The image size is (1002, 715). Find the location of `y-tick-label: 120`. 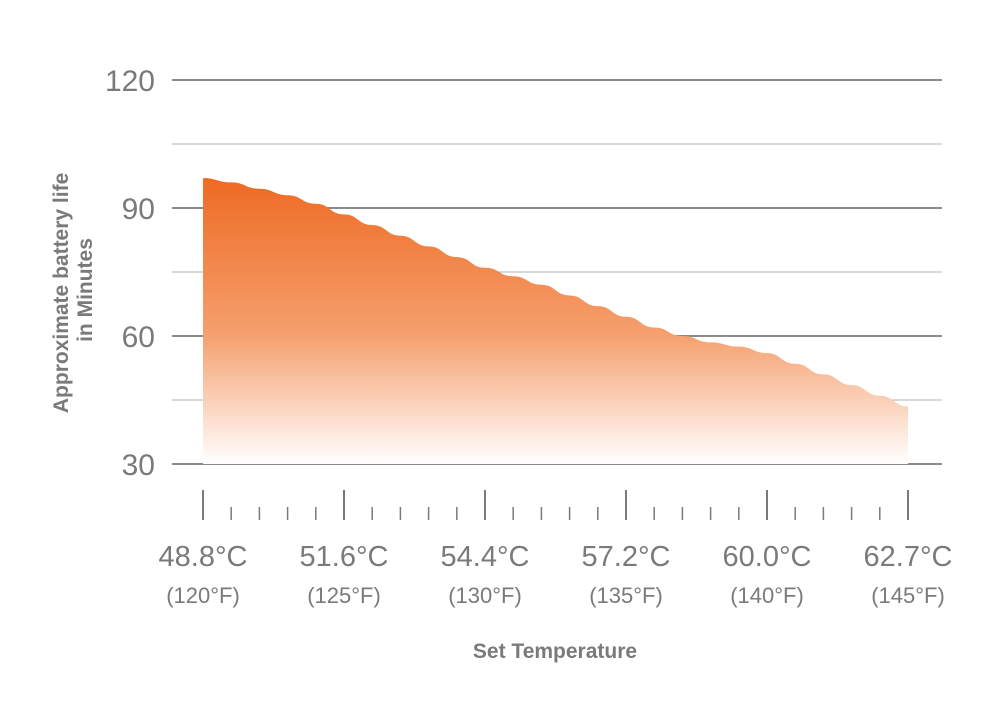

y-tick-label: 120 is located at coordinates (130, 81).